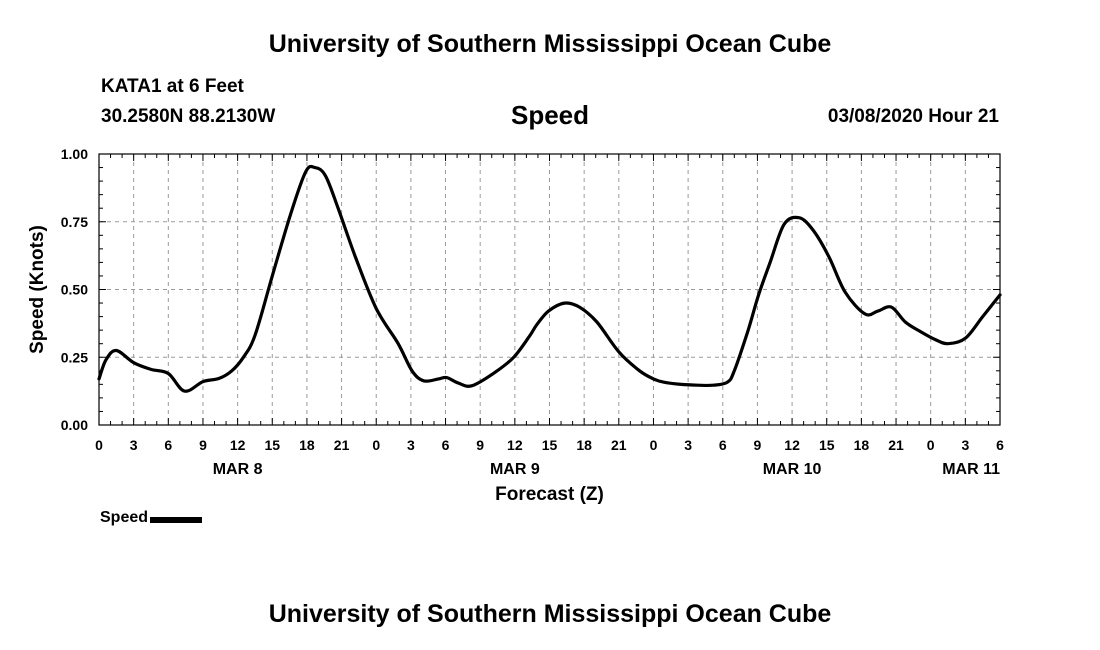 The width and height of the screenshot is (1100, 650). Describe the element at coordinates (550, 115) in the screenshot. I see `chart-title: Speed` at that location.